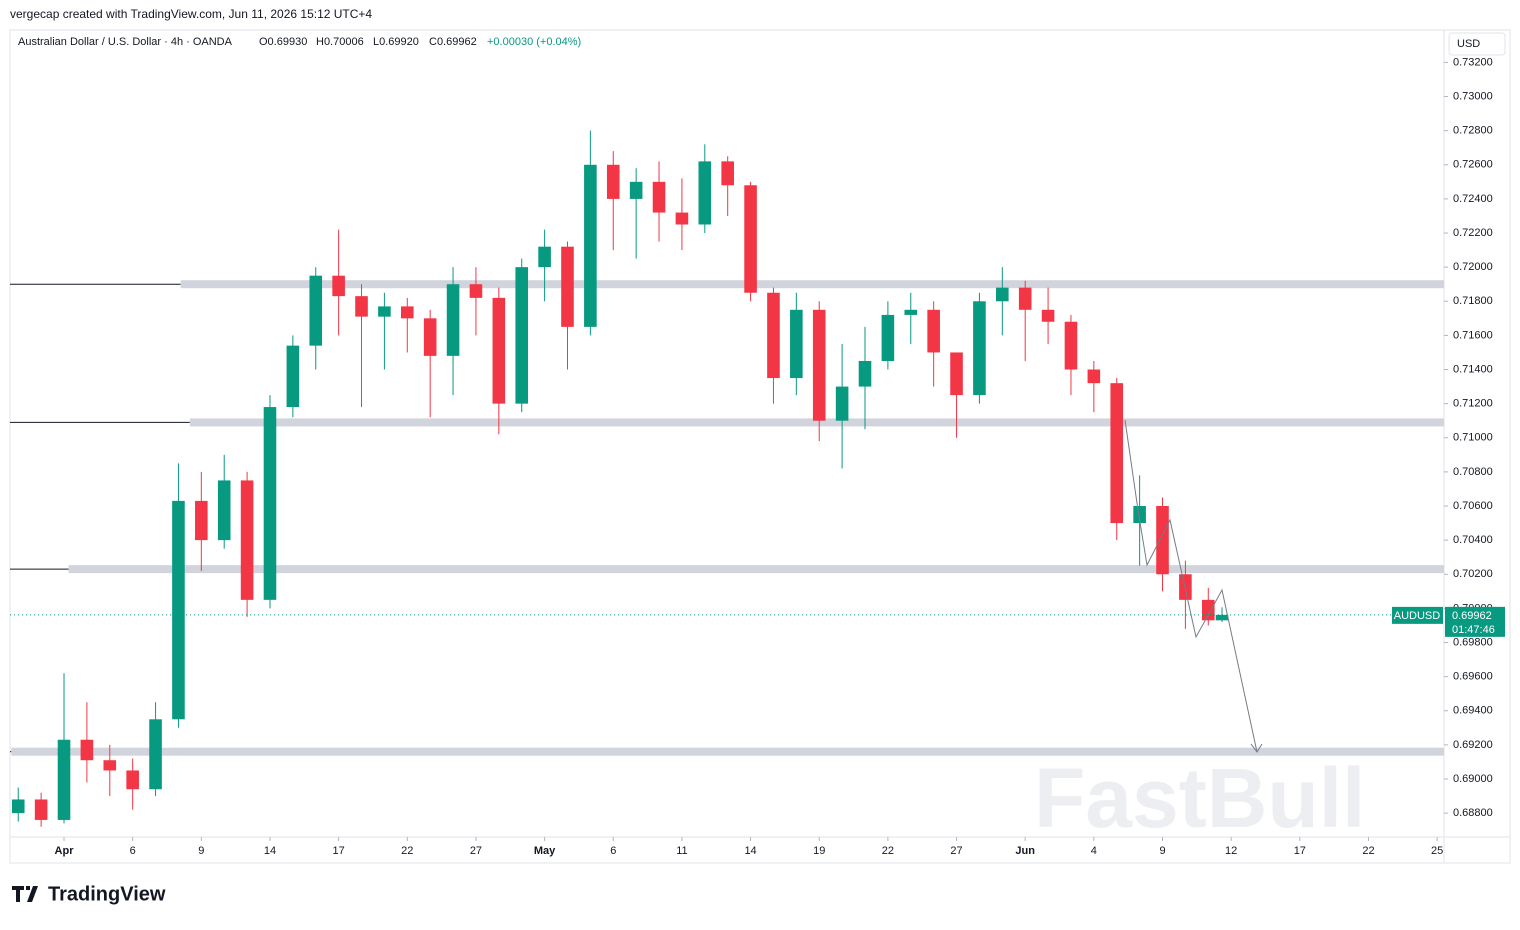  What do you see at coordinates (25, 894) in the screenshot?
I see `brand-logo` at bounding box center [25, 894].